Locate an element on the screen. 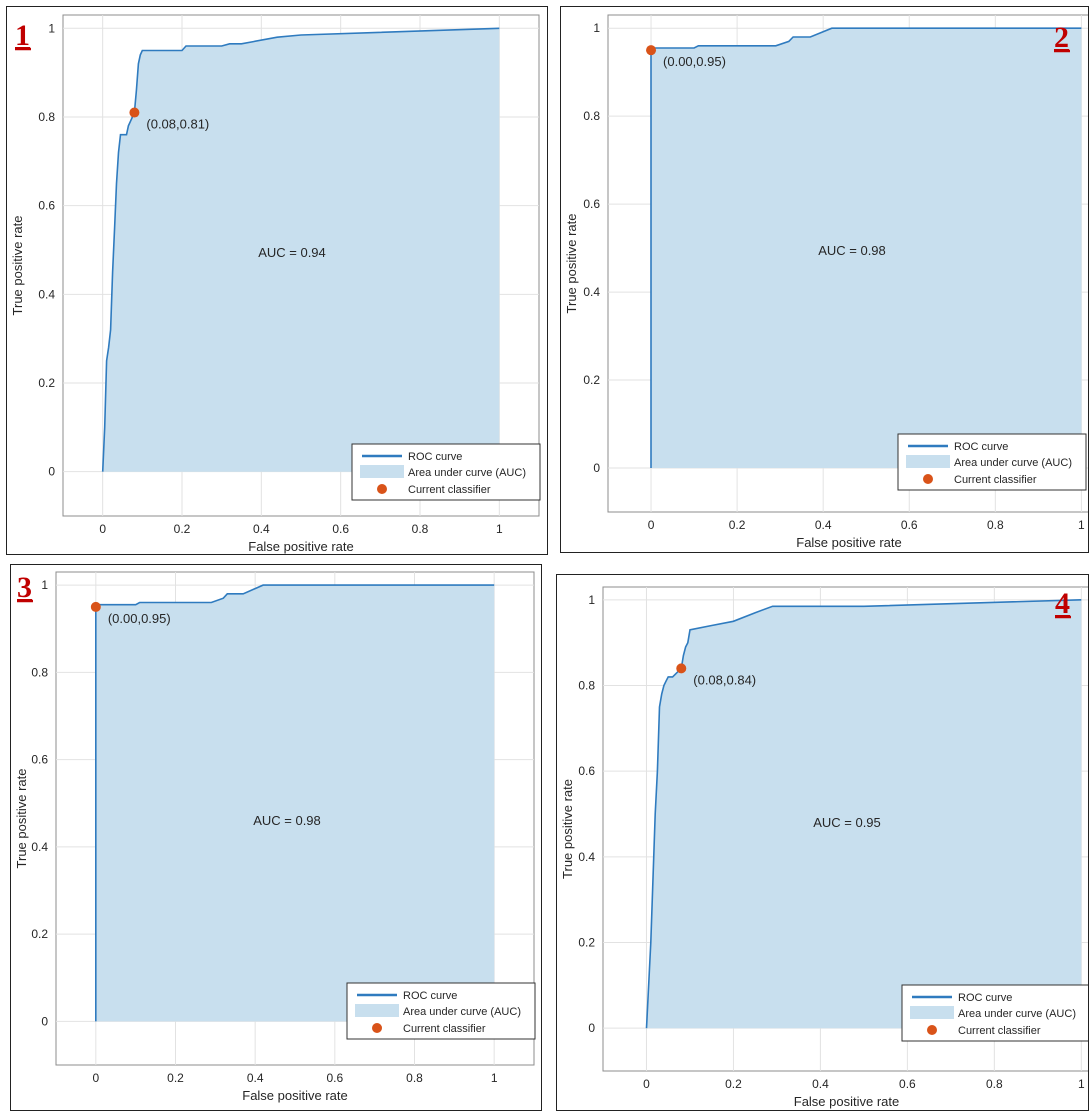  panel-number-label: 1 is located at coordinates (22, 35).